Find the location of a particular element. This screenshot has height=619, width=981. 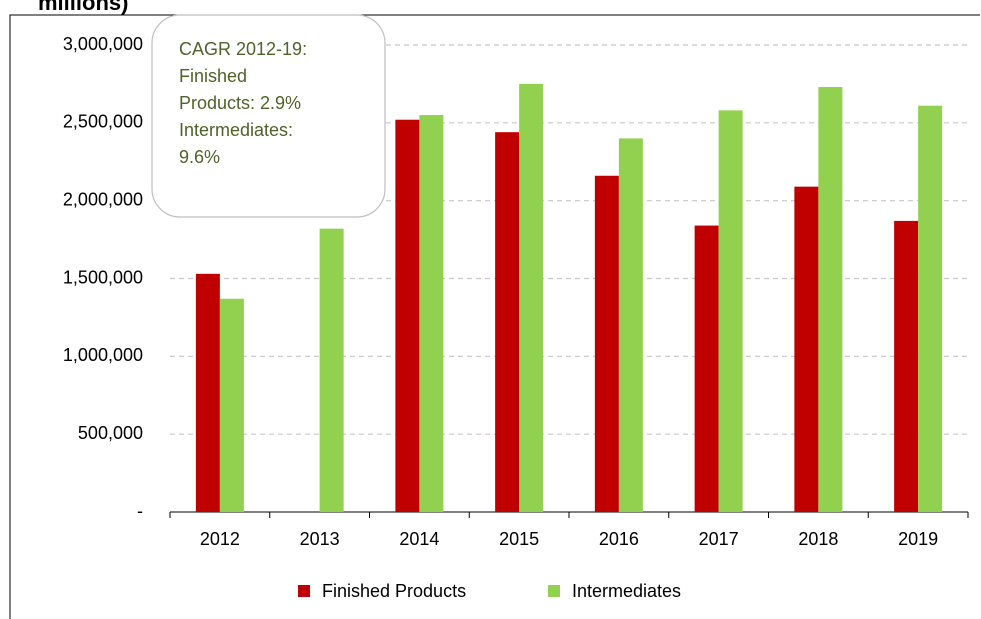

x-tick-label: 2015 is located at coordinates (519, 539).